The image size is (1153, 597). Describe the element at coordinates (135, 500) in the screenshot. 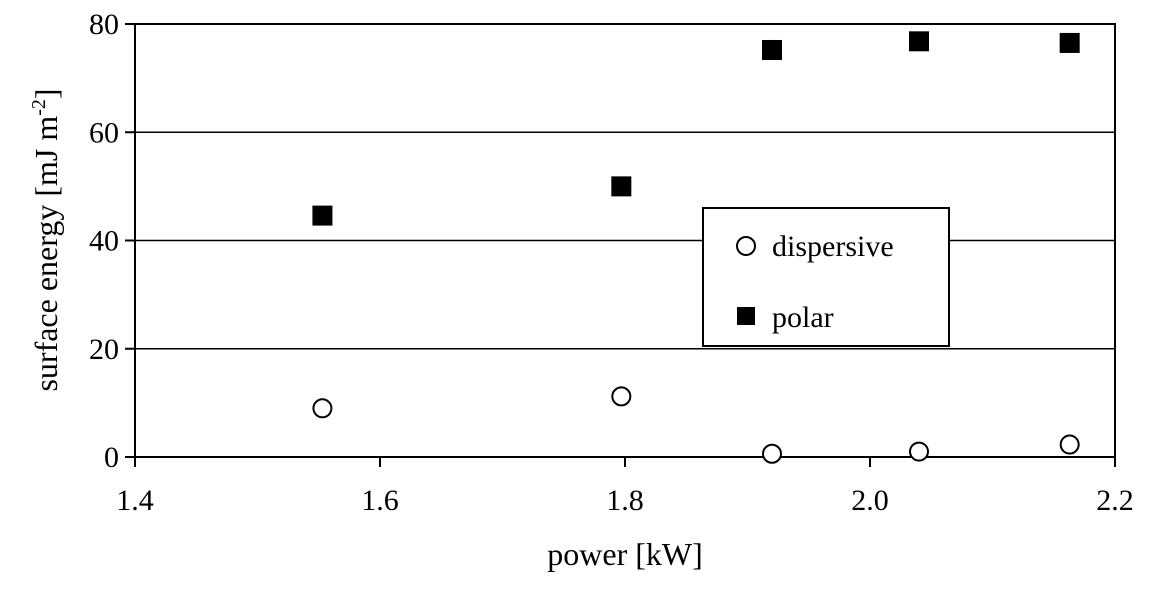

I see `x-tick-label: 1.4` at that location.